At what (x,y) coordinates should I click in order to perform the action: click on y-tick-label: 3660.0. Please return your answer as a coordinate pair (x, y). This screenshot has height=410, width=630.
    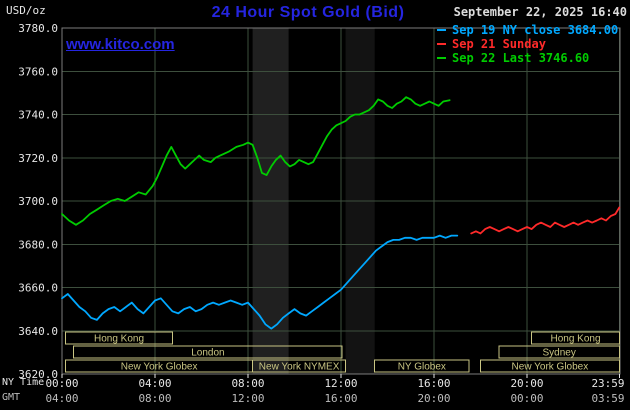
    Looking at the image, I should click on (38, 288).